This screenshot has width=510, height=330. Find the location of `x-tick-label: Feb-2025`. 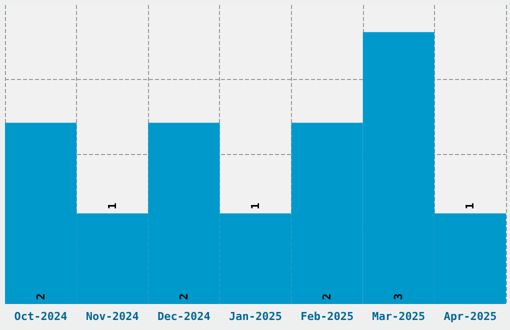

x-tick-label: Feb-2025 is located at coordinates (327, 316).